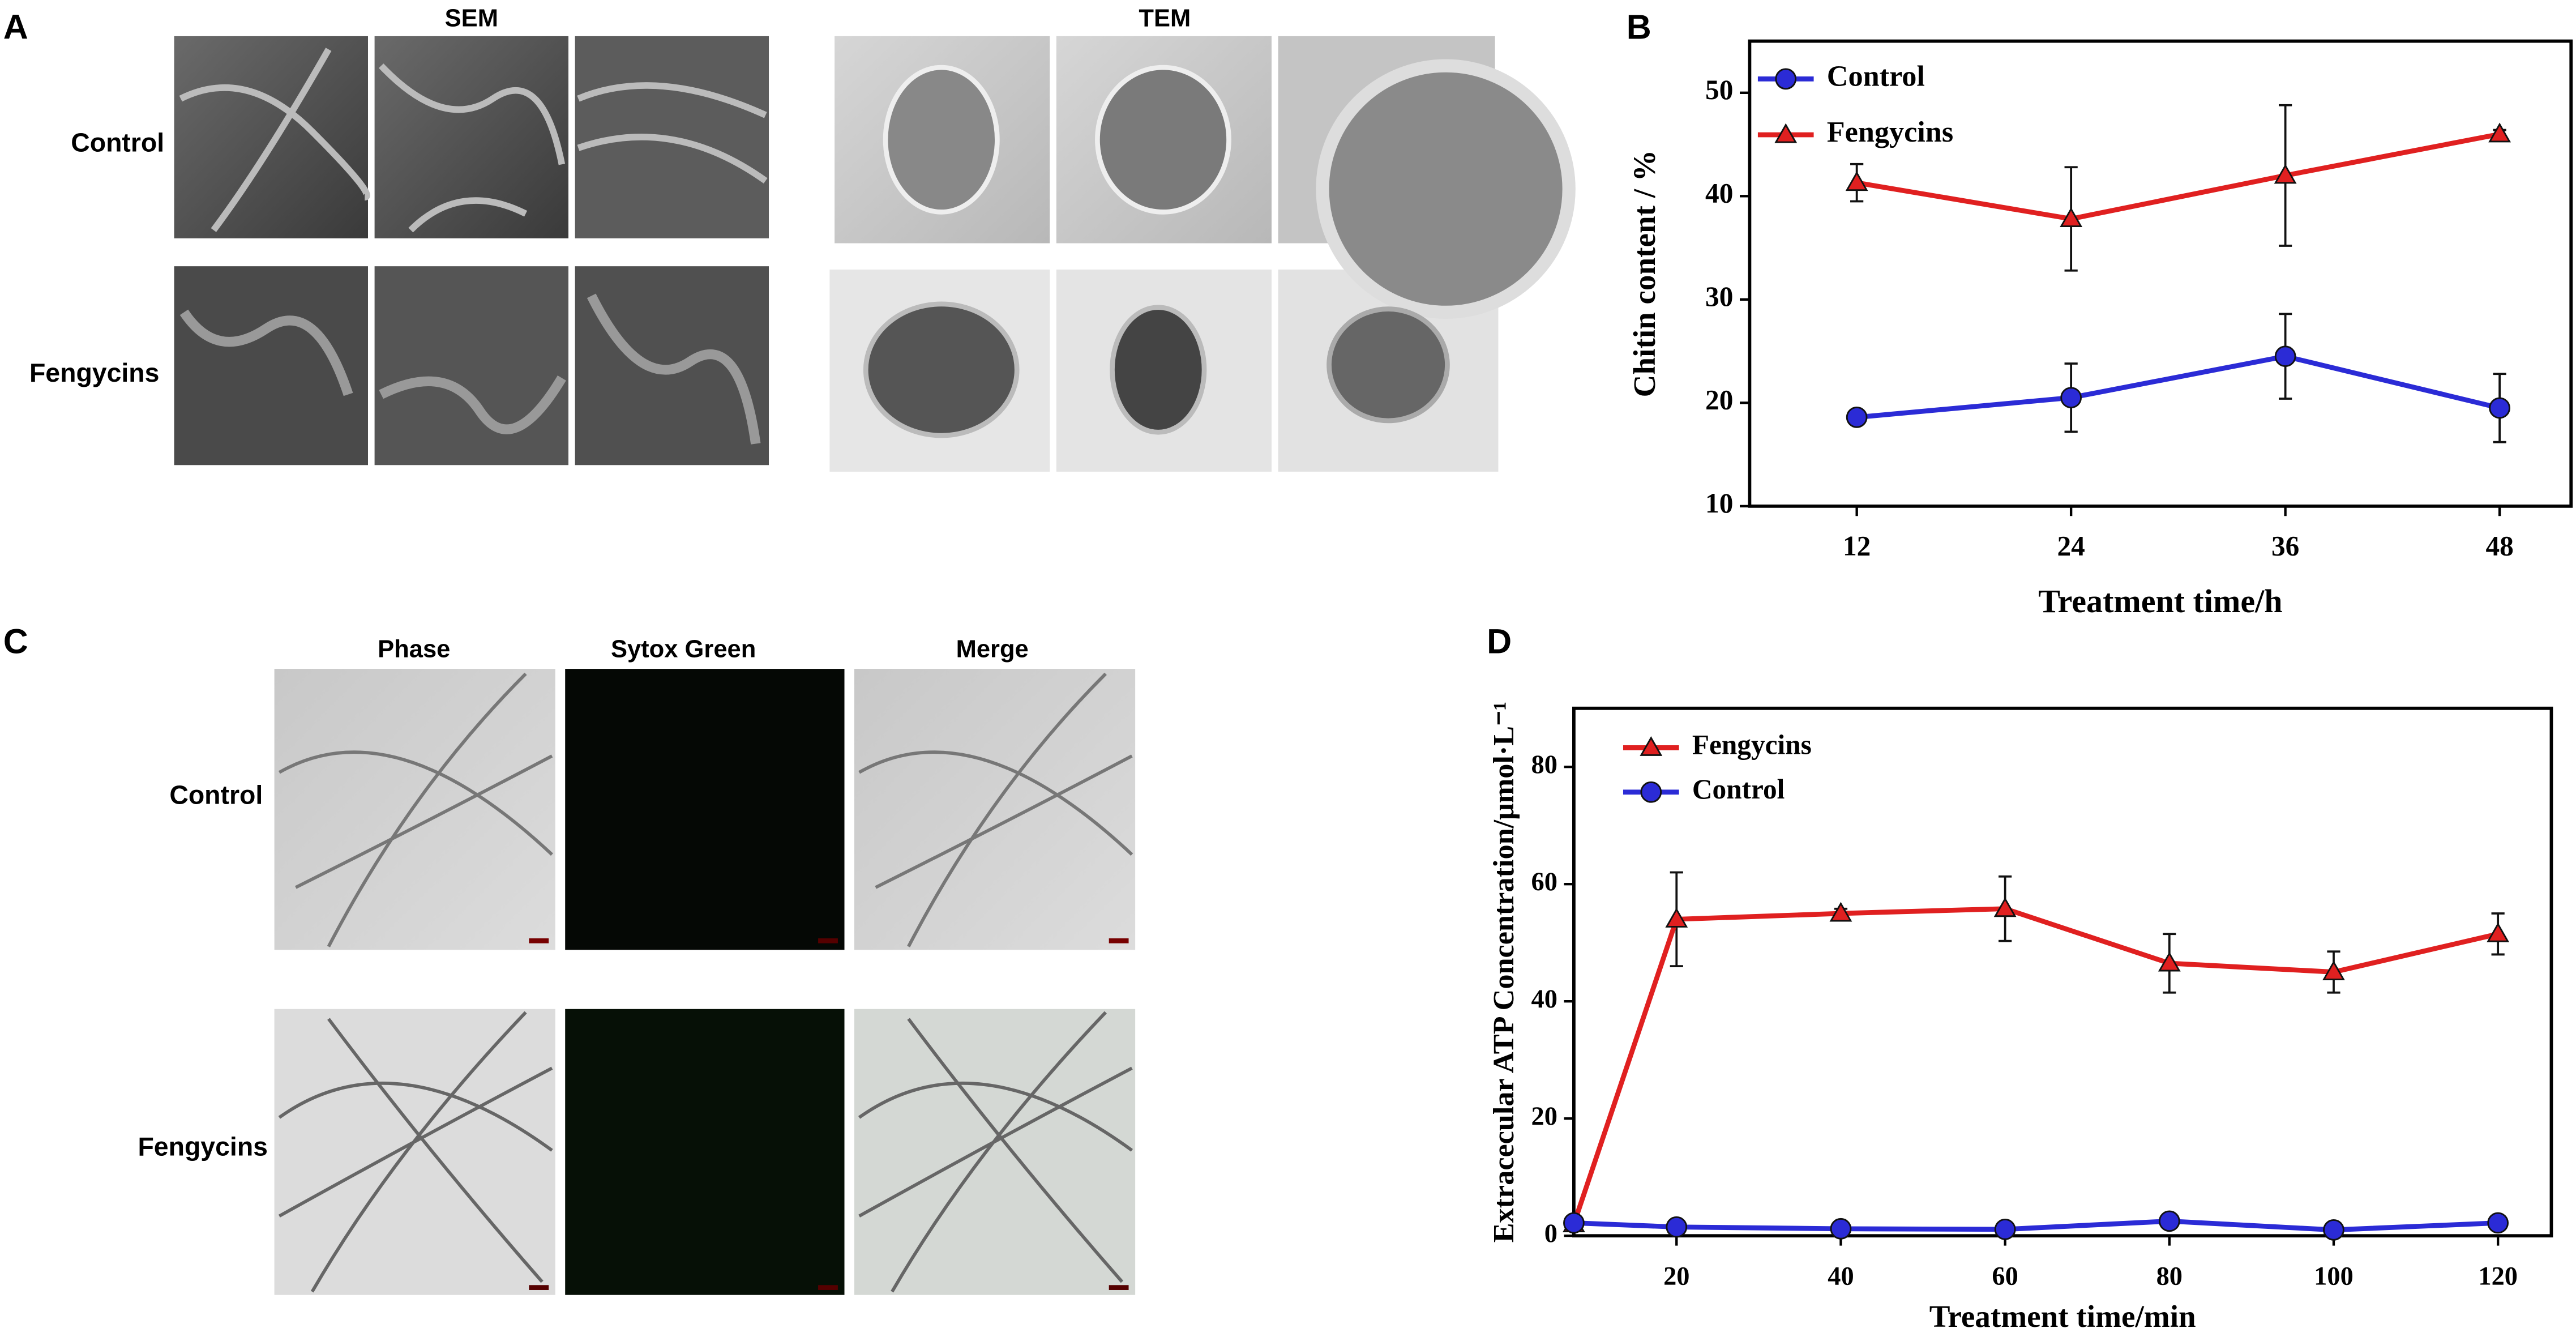  What do you see at coordinates (471, 18) in the screenshot?
I see `column-label: SEM` at bounding box center [471, 18].